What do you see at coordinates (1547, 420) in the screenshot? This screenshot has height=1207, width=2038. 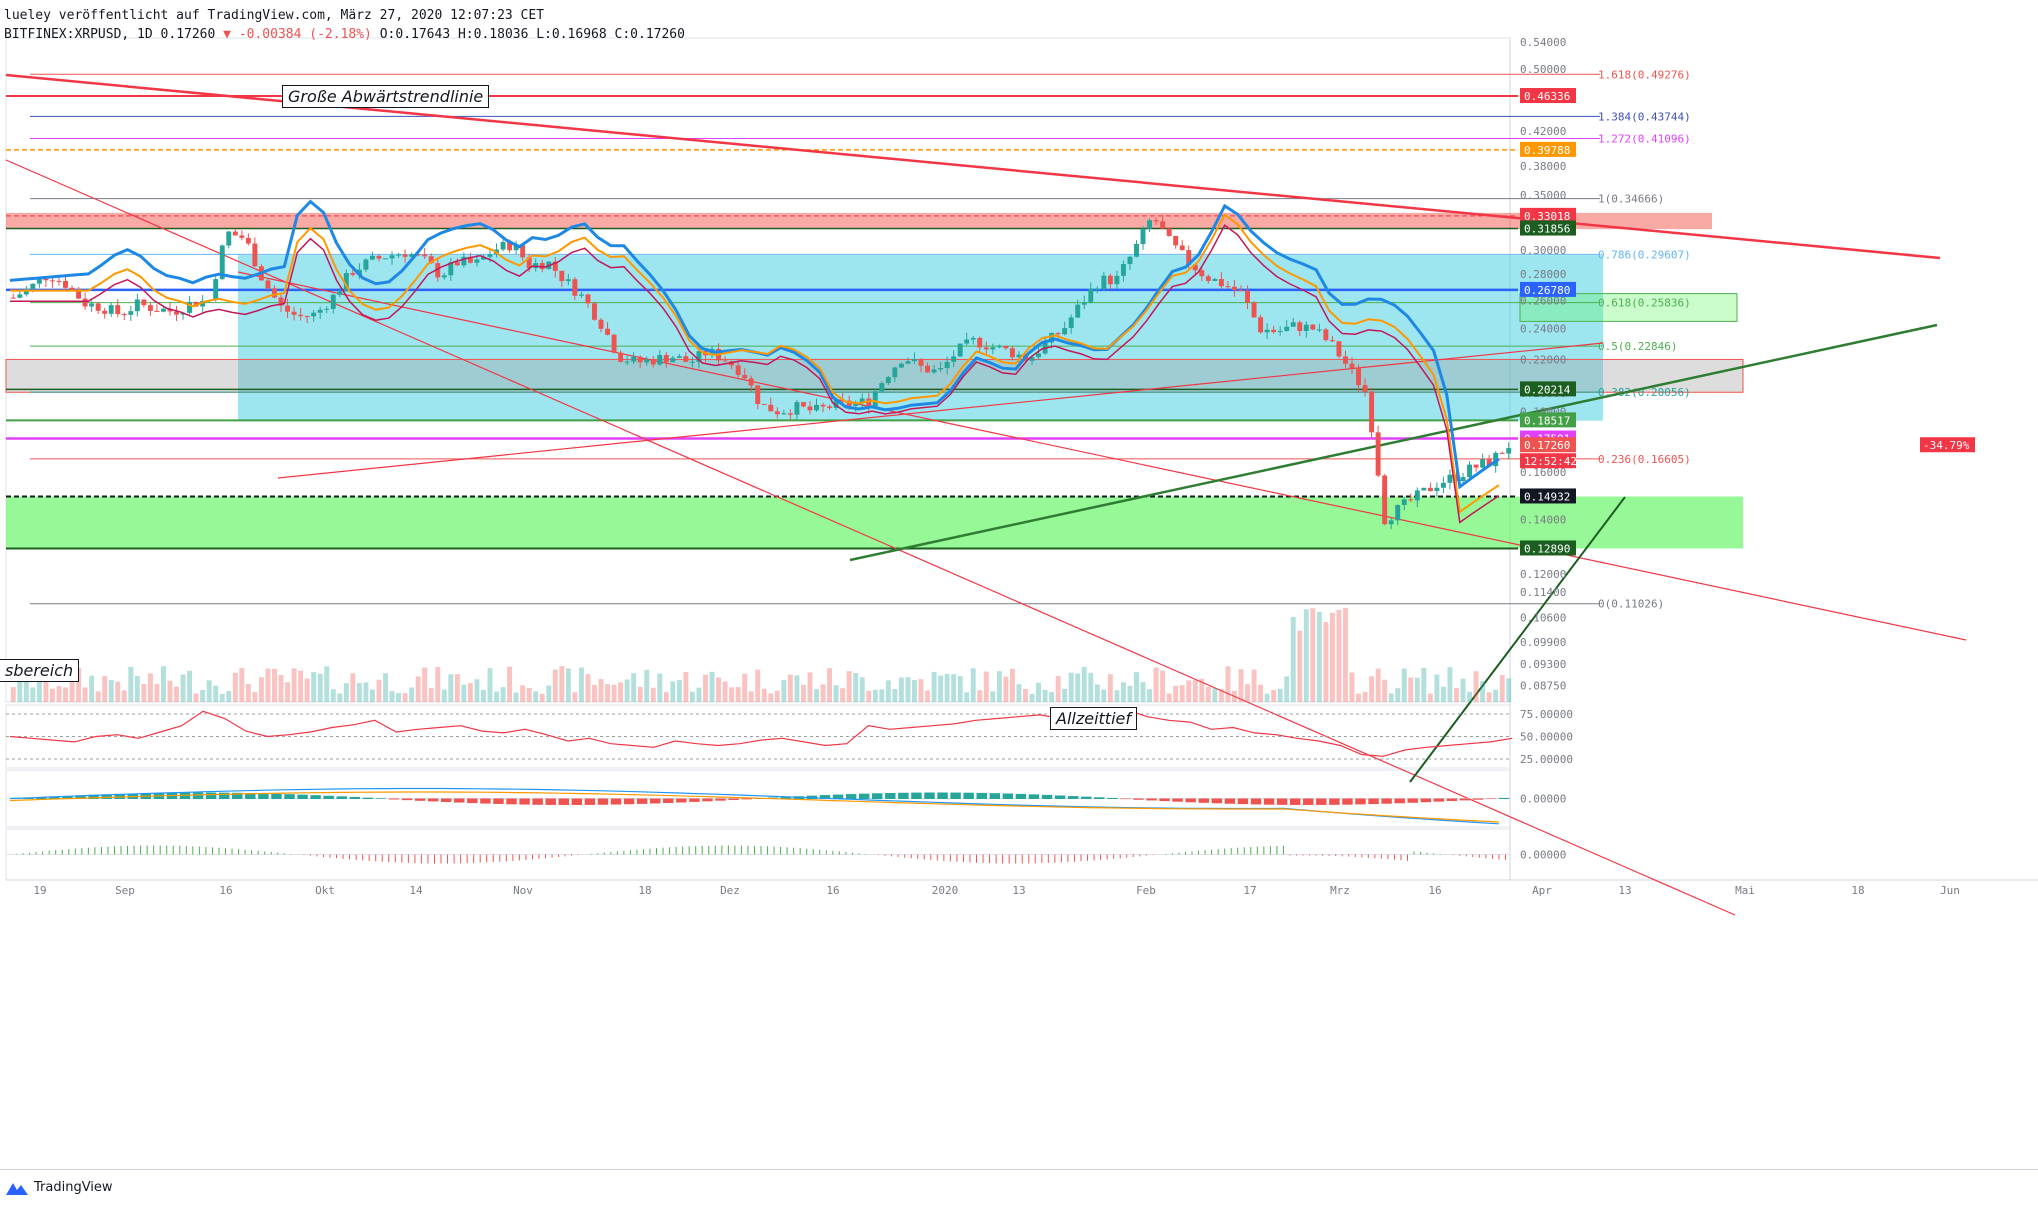 I see `price-tag-text-7: 0.18517` at bounding box center [1547, 420].